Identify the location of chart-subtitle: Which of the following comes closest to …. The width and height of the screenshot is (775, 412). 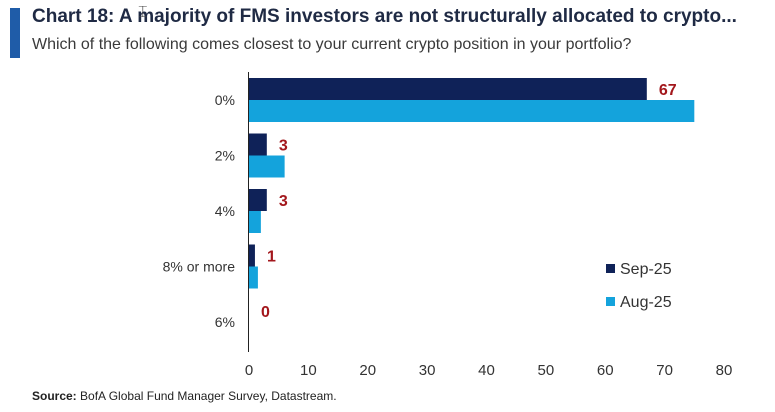
(332, 44).